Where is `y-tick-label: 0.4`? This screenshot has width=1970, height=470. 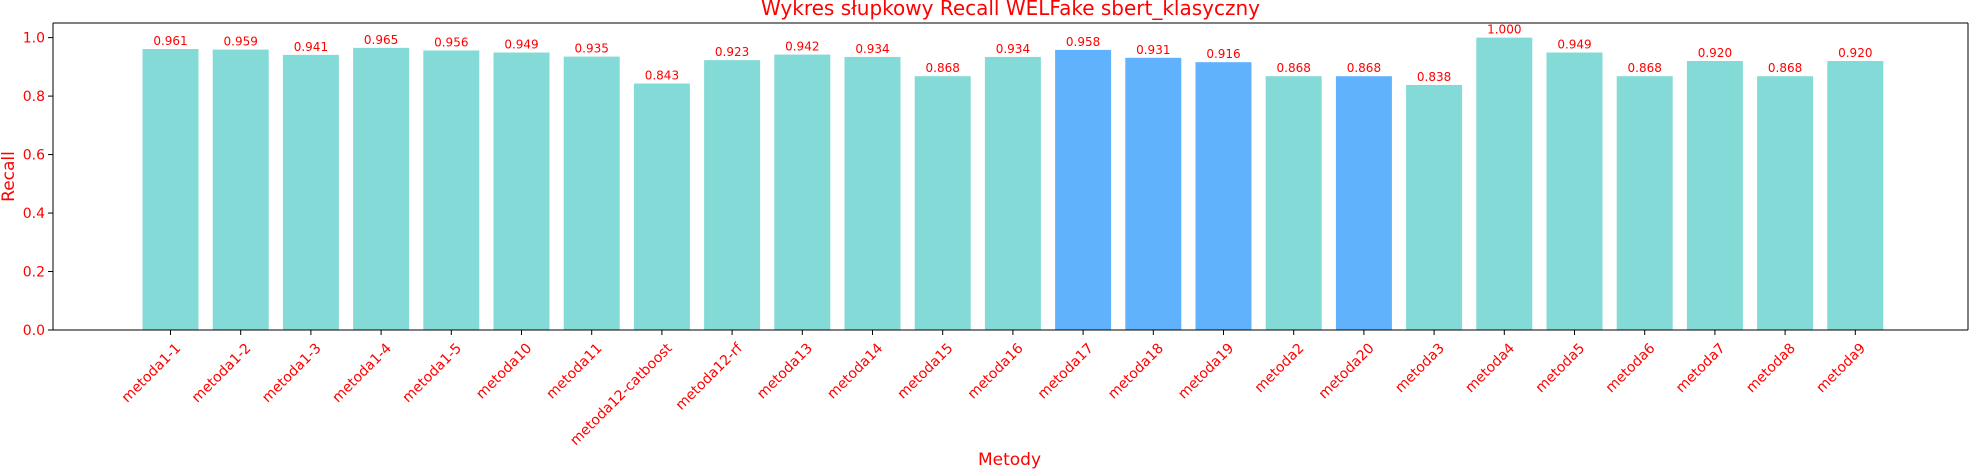
y-tick-label: 0.4 is located at coordinates (34, 214).